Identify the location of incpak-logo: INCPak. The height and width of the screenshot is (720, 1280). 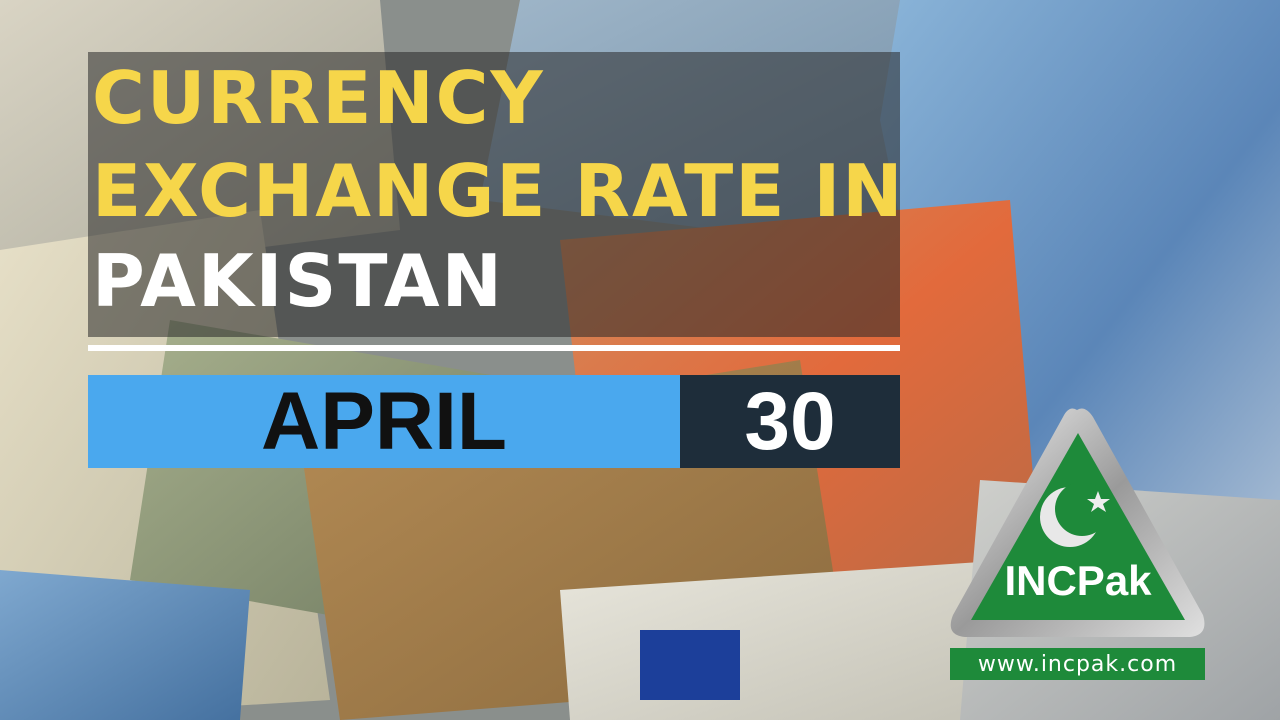
(1077, 522).